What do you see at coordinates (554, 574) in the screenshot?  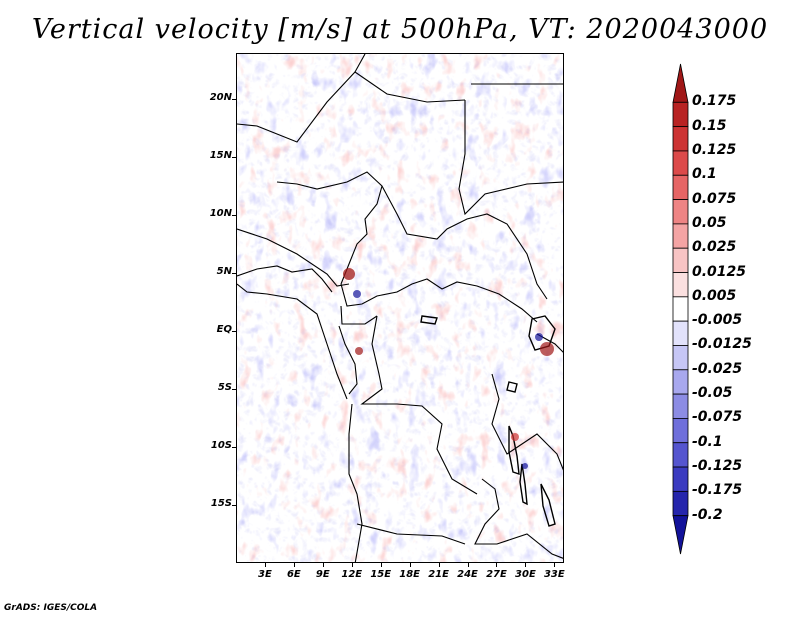 I see `lon-tick-label: 33E` at bounding box center [554, 574].